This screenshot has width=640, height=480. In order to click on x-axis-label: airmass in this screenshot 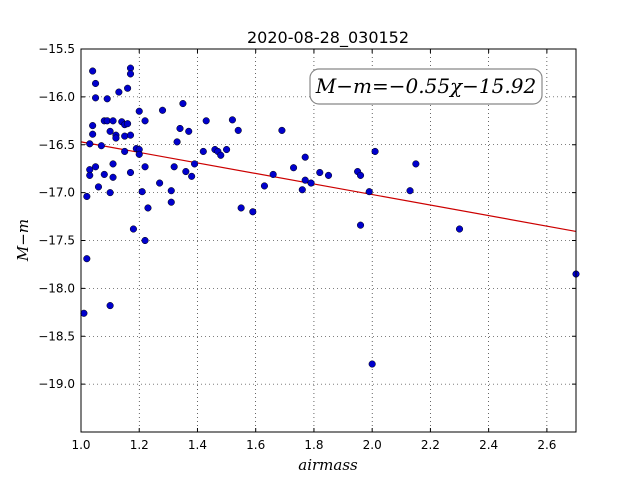, I will do `click(328, 465)`.